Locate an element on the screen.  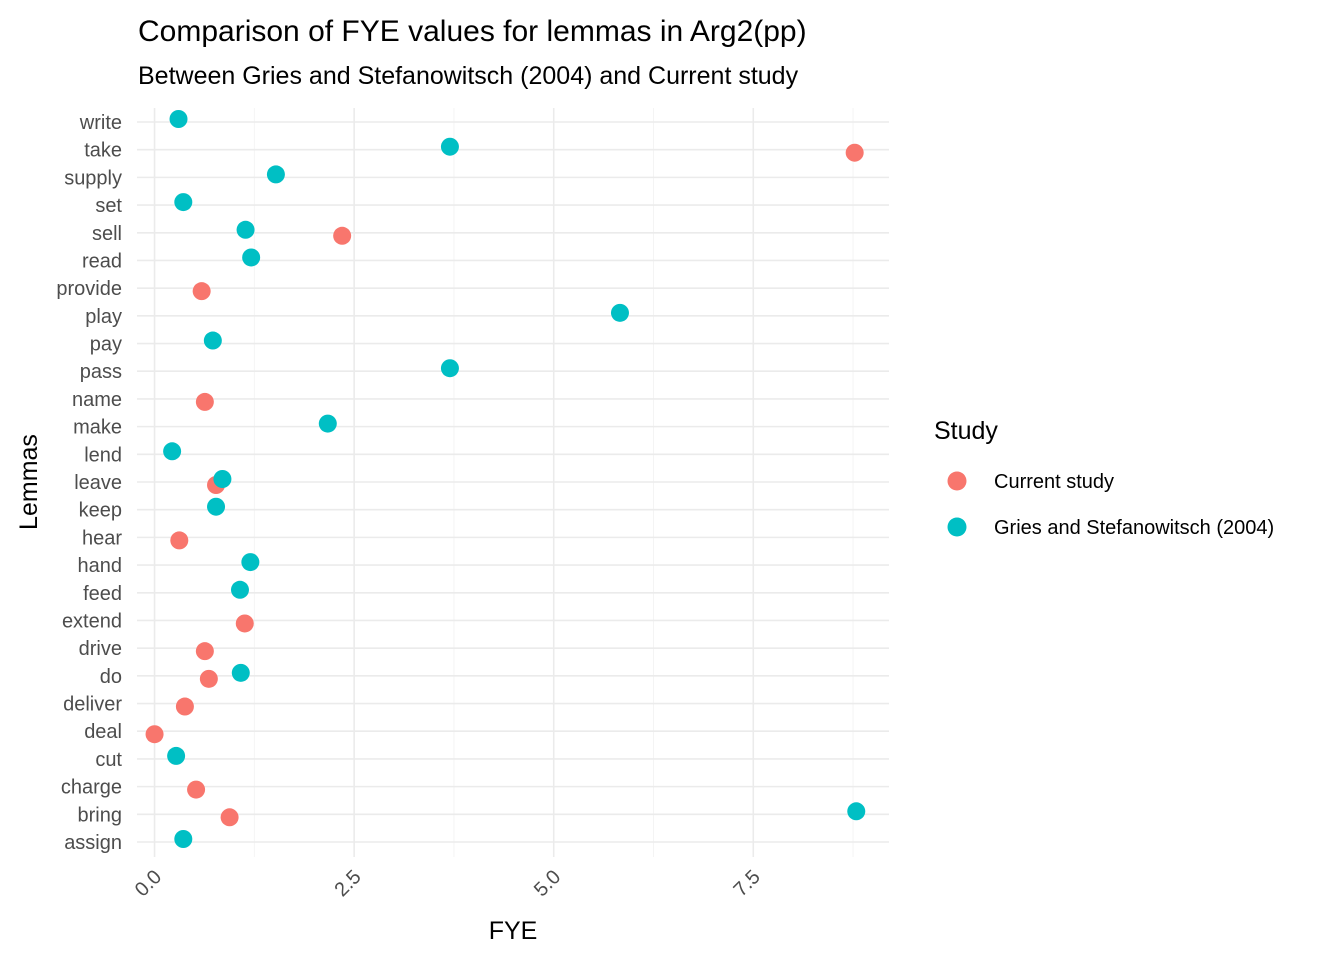
legend-title: Study is located at coordinates (966, 431).